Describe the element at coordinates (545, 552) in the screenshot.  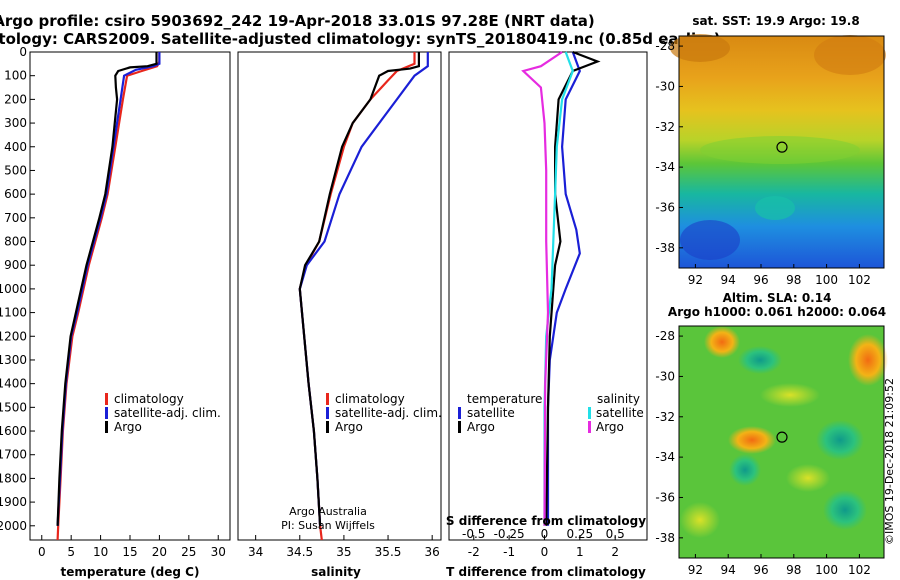
I see `x-tick-label: 0` at that location.